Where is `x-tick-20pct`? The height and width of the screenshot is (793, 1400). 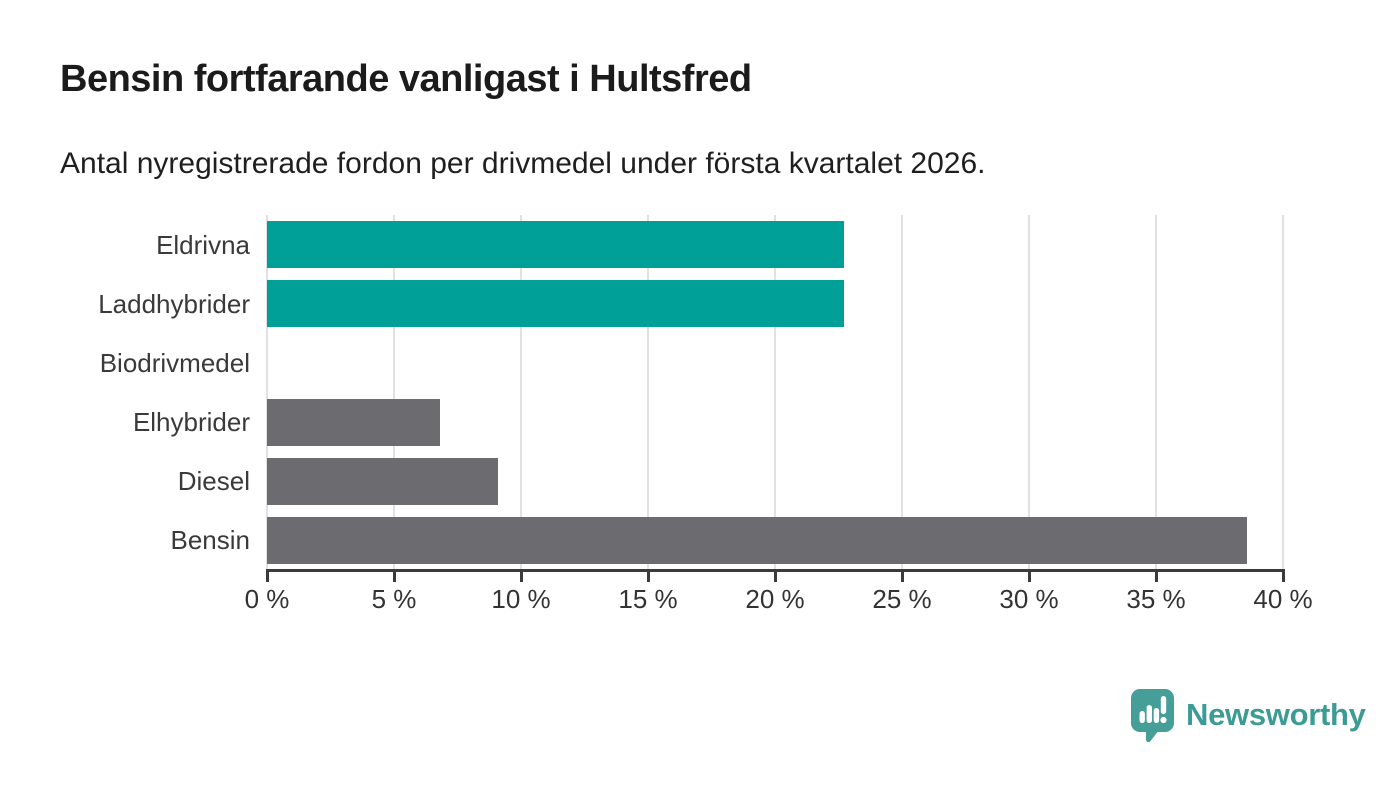 x-tick-20pct is located at coordinates (775, 575).